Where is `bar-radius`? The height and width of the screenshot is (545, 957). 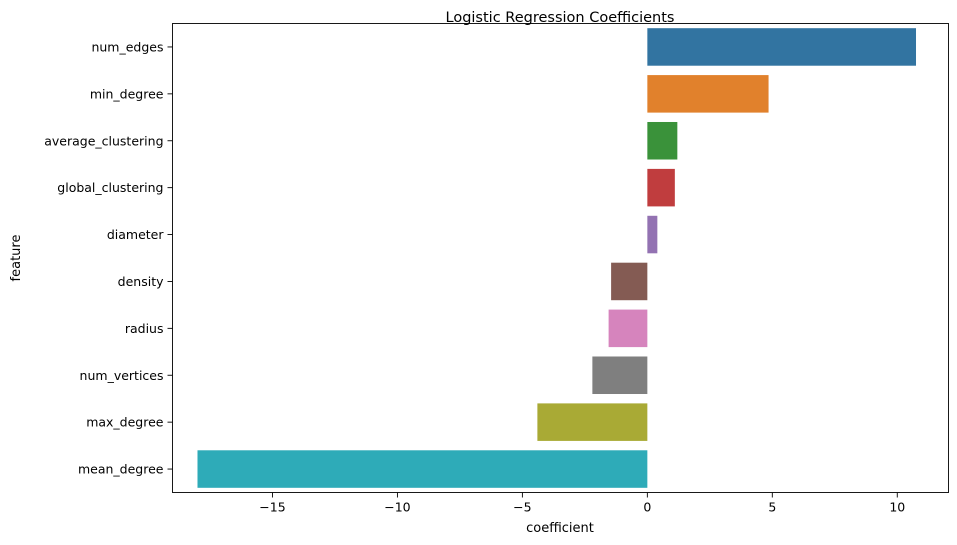 bar-radius is located at coordinates (628, 328).